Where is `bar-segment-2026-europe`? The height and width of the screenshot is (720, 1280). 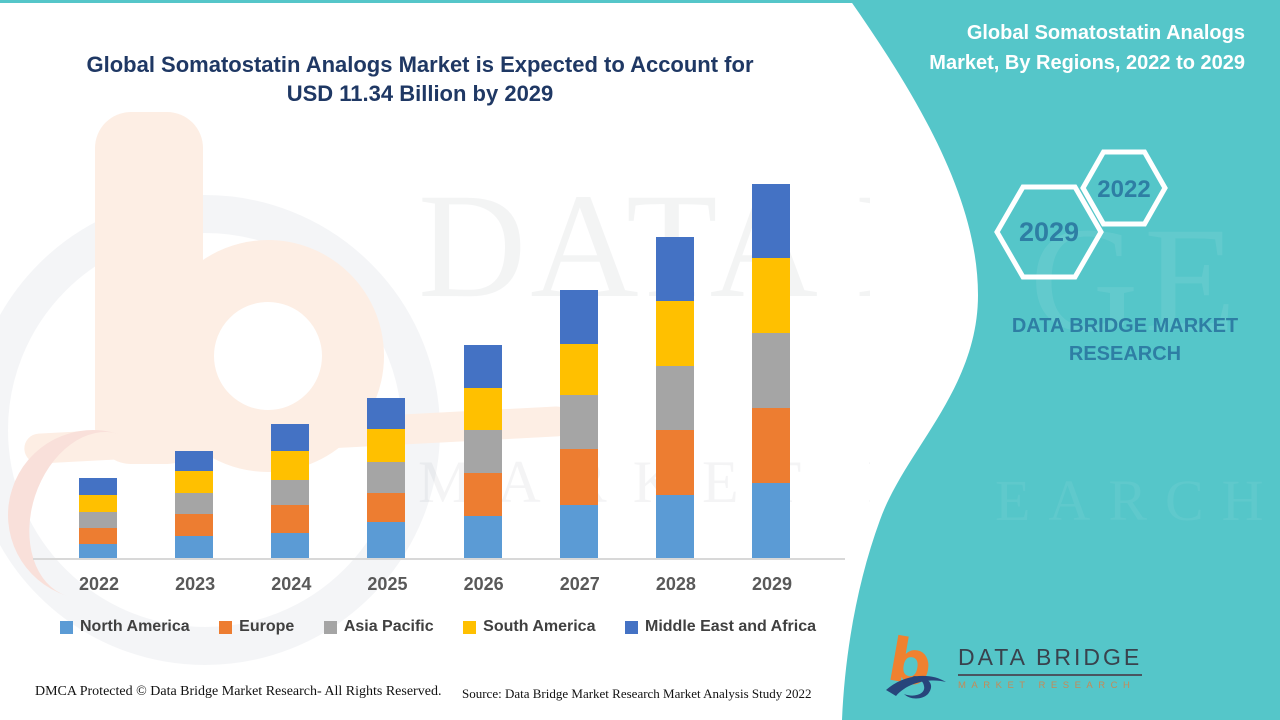
bar-segment-2026-europe is located at coordinates (482, 495).